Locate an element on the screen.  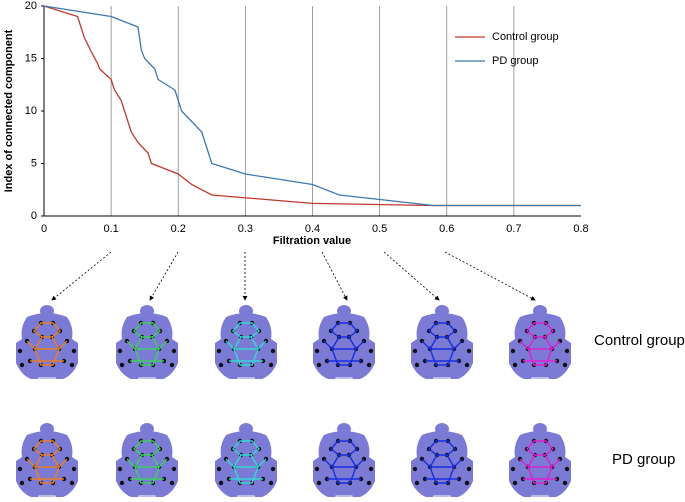
y-tick-label: 20 is located at coordinates (31, 6).